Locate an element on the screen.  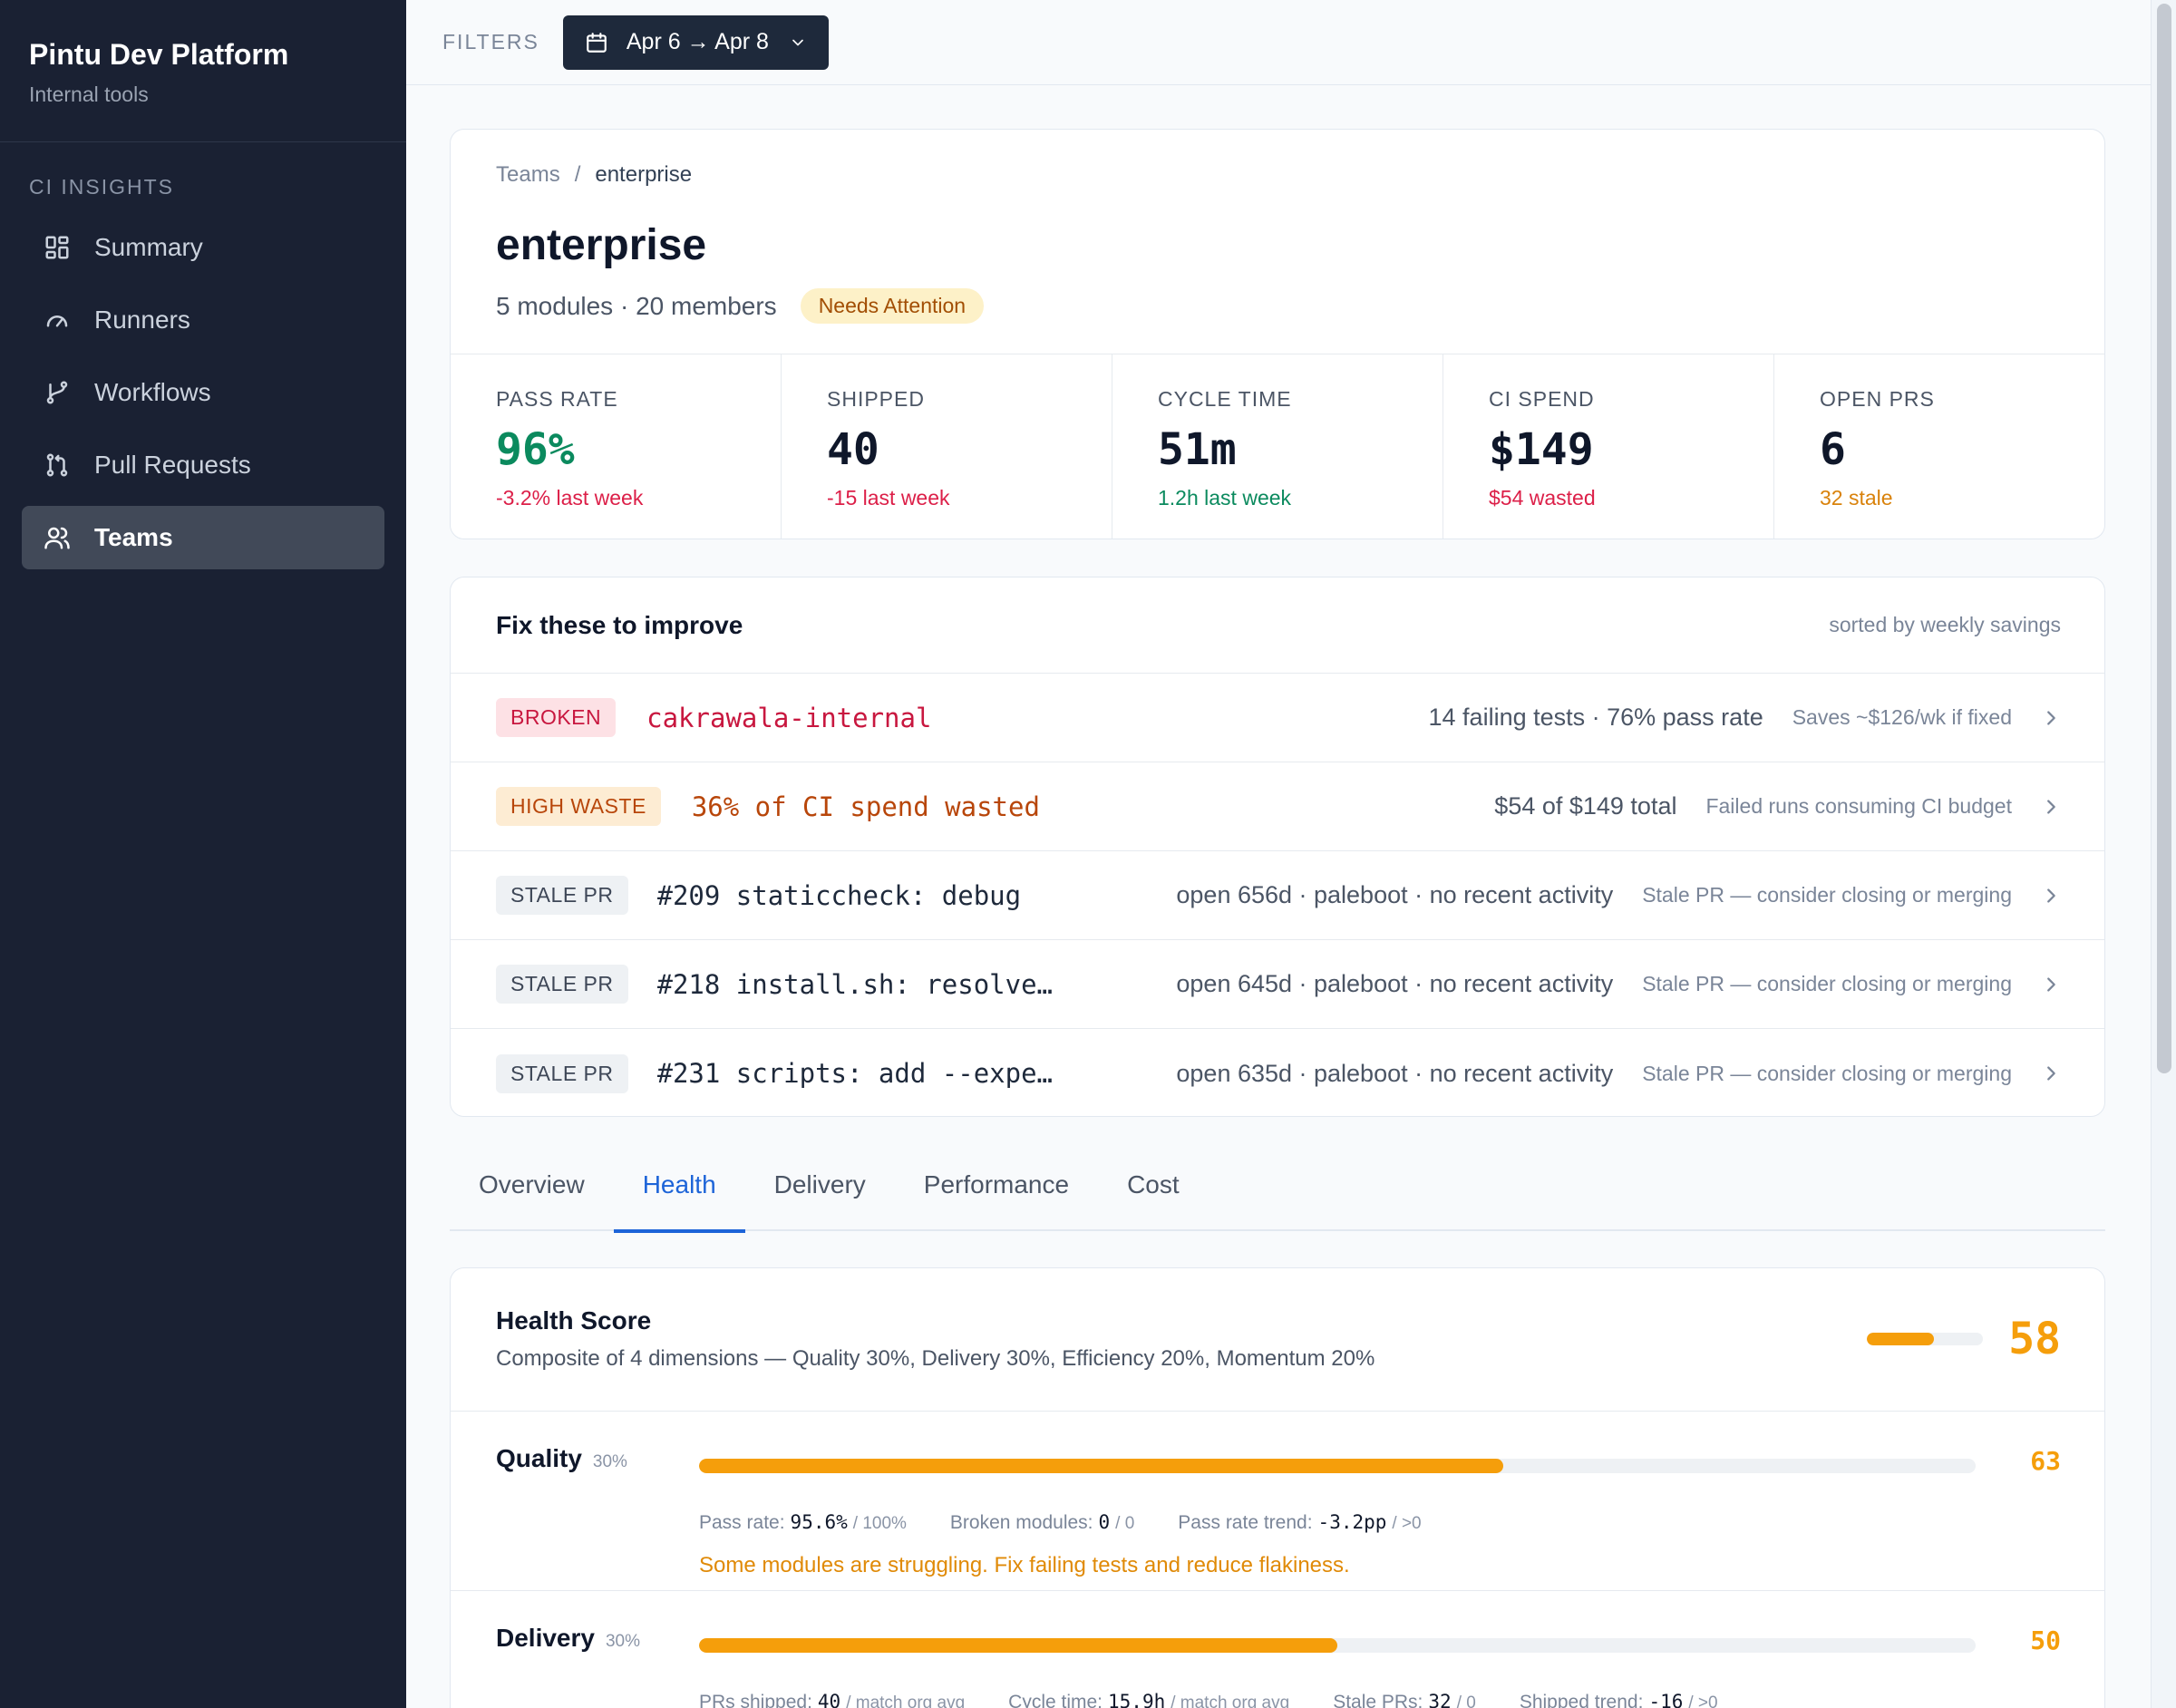
metric-label: Pass rate trend: is located at coordinates (1245, 1522).